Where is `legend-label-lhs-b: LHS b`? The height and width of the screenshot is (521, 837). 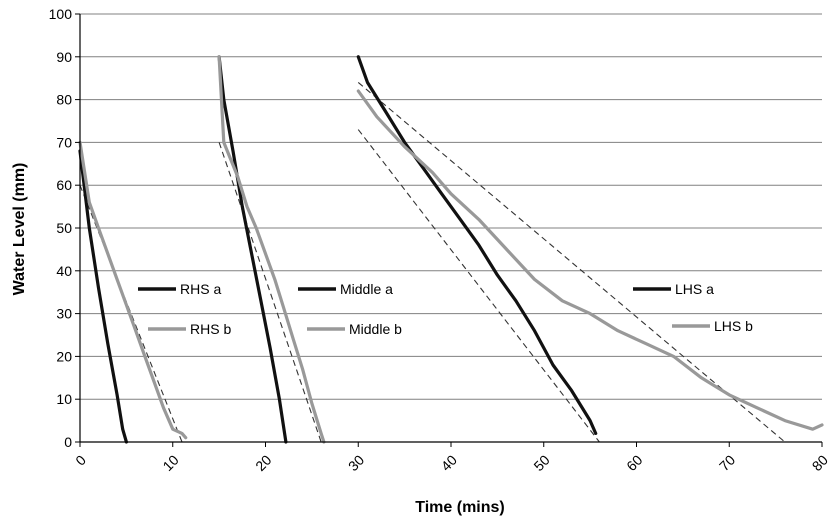 legend-label-lhs-b: LHS b is located at coordinates (733, 326).